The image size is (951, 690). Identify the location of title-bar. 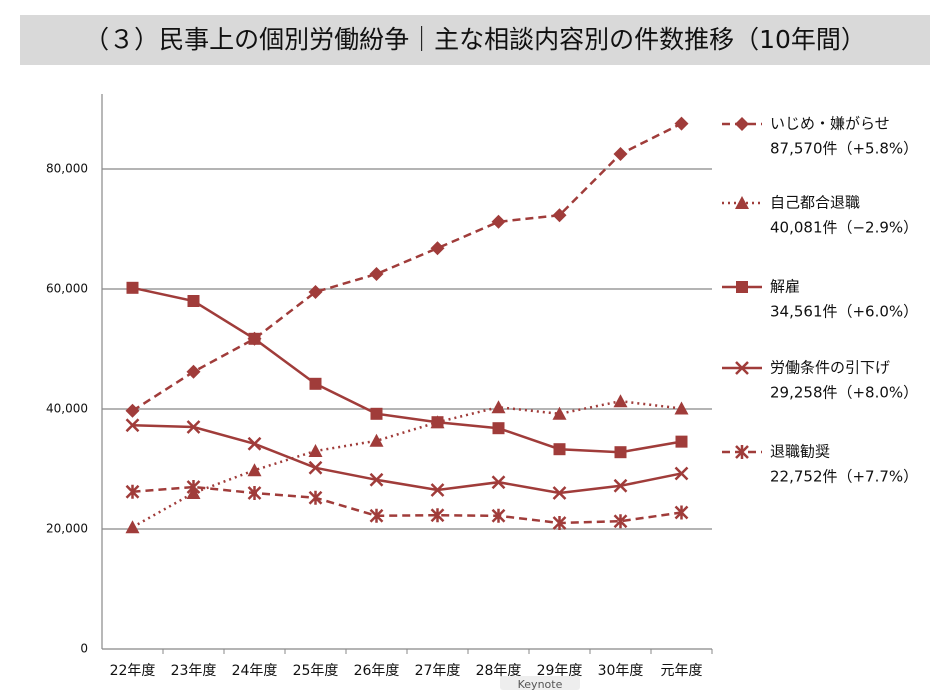
(475, 40).